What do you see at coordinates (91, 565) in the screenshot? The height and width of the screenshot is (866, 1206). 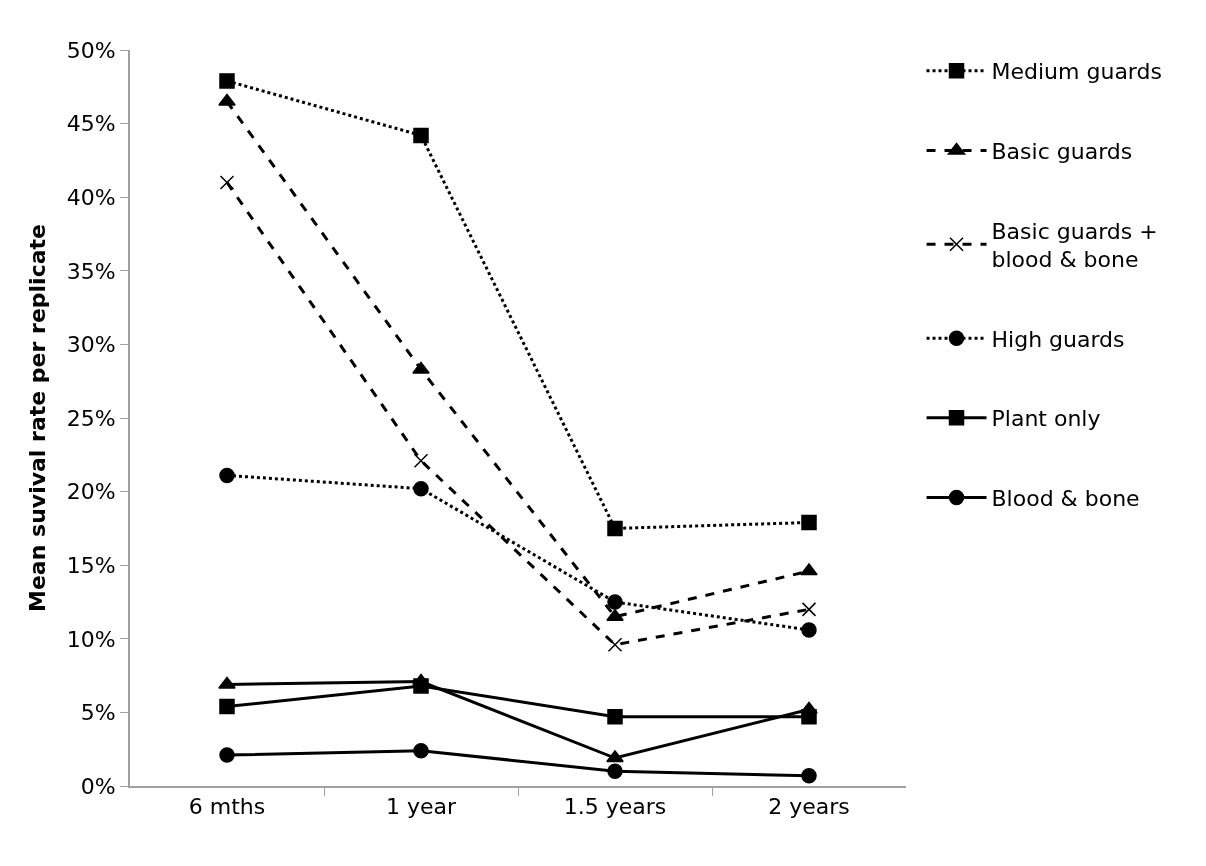 I see `y-tick-label: 15%` at bounding box center [91, 565].